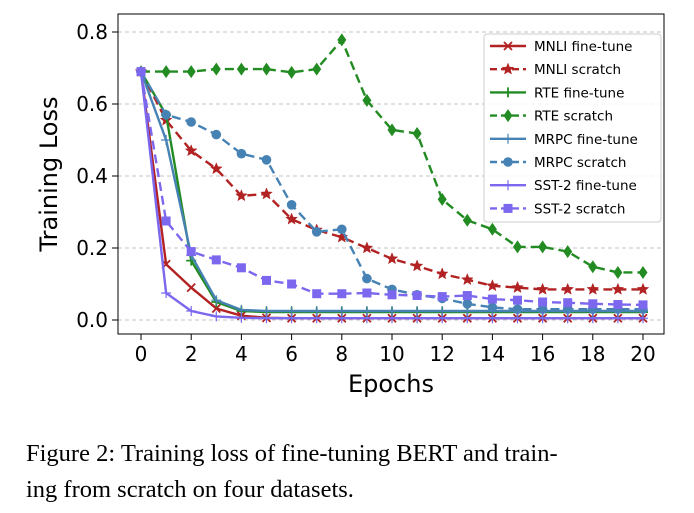 Image resolution: width=694 pixels, height=513 pixels. I want to click on x-tick-label-5: 10, so click(391, 354).